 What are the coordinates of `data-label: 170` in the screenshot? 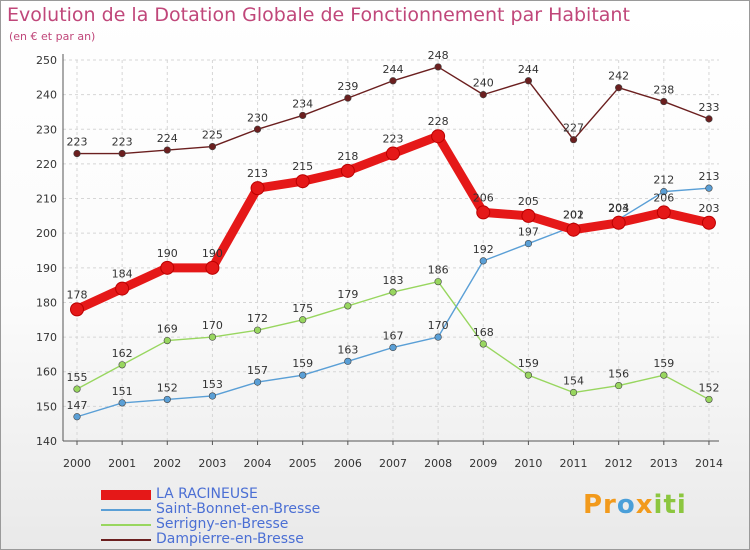 It's located at (212, 325).